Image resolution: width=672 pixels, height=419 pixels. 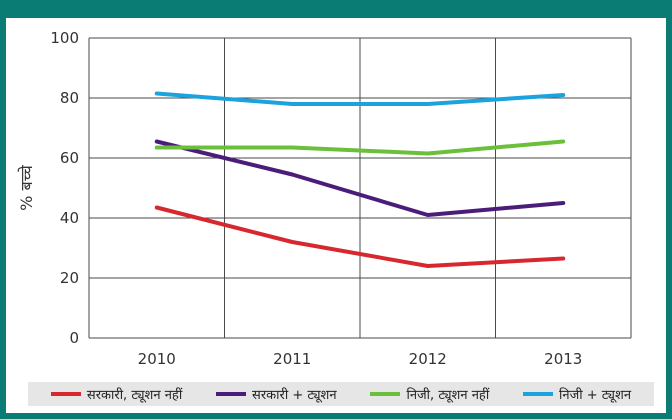 I want to click on legend-item-0: सरकारी, ट्यूशन नहीं, so click(x=116, y=394).